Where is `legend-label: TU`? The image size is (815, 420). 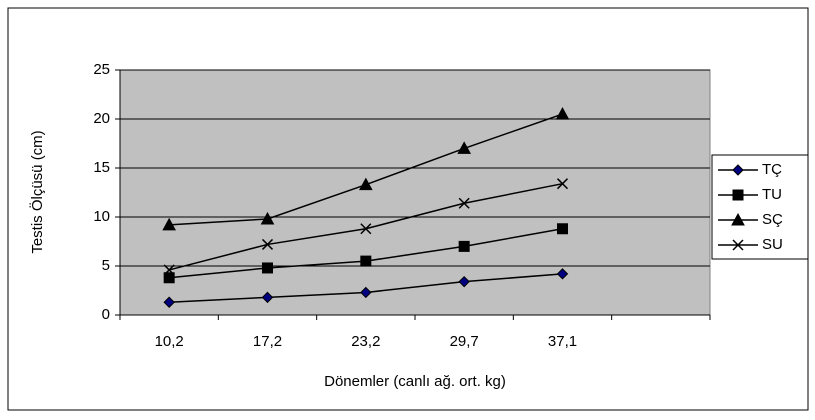
legend-label: TU is located at coordinates (772, 194).